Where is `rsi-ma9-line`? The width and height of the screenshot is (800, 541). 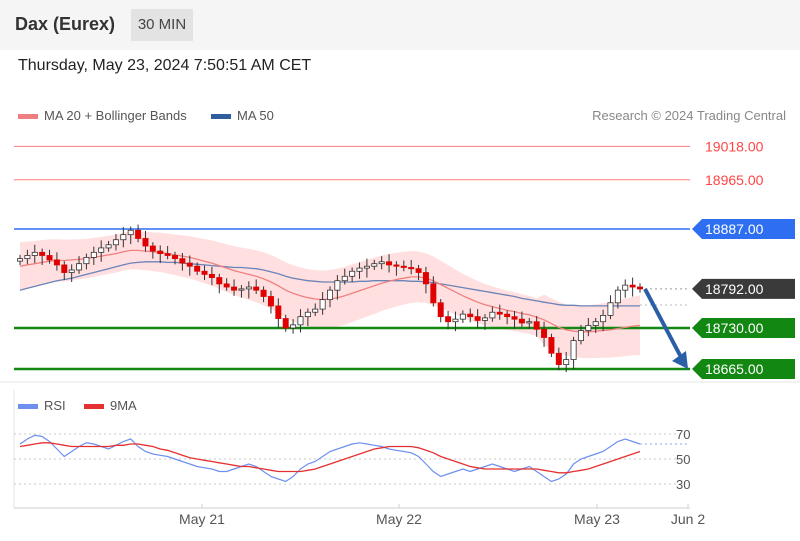 rsi-ma9-line is located at coordinates (330, 458).